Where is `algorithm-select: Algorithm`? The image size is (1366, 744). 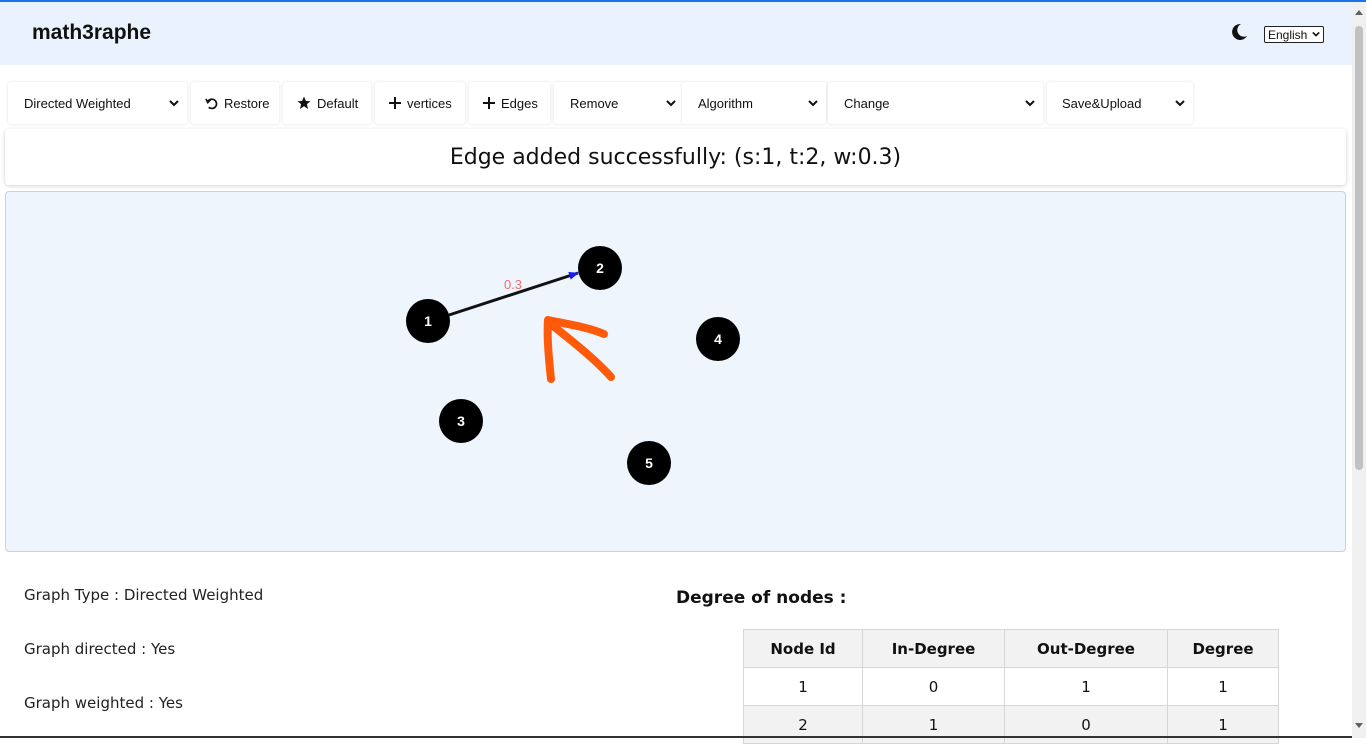
algorithm-select: Algorithm is located at coordinates (754, 103).